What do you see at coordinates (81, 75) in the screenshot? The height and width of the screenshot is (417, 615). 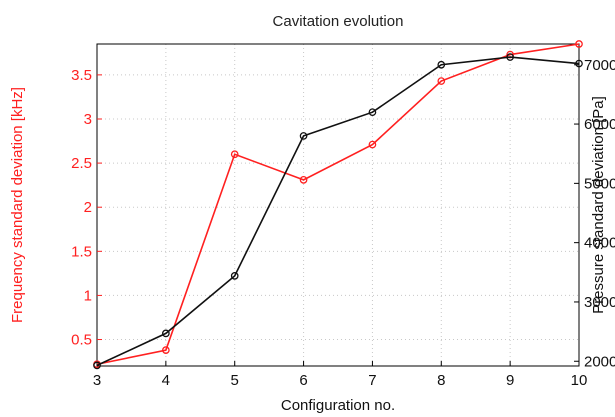 I see `left-tick-label: 3.5` at bounding box center [81, 75].